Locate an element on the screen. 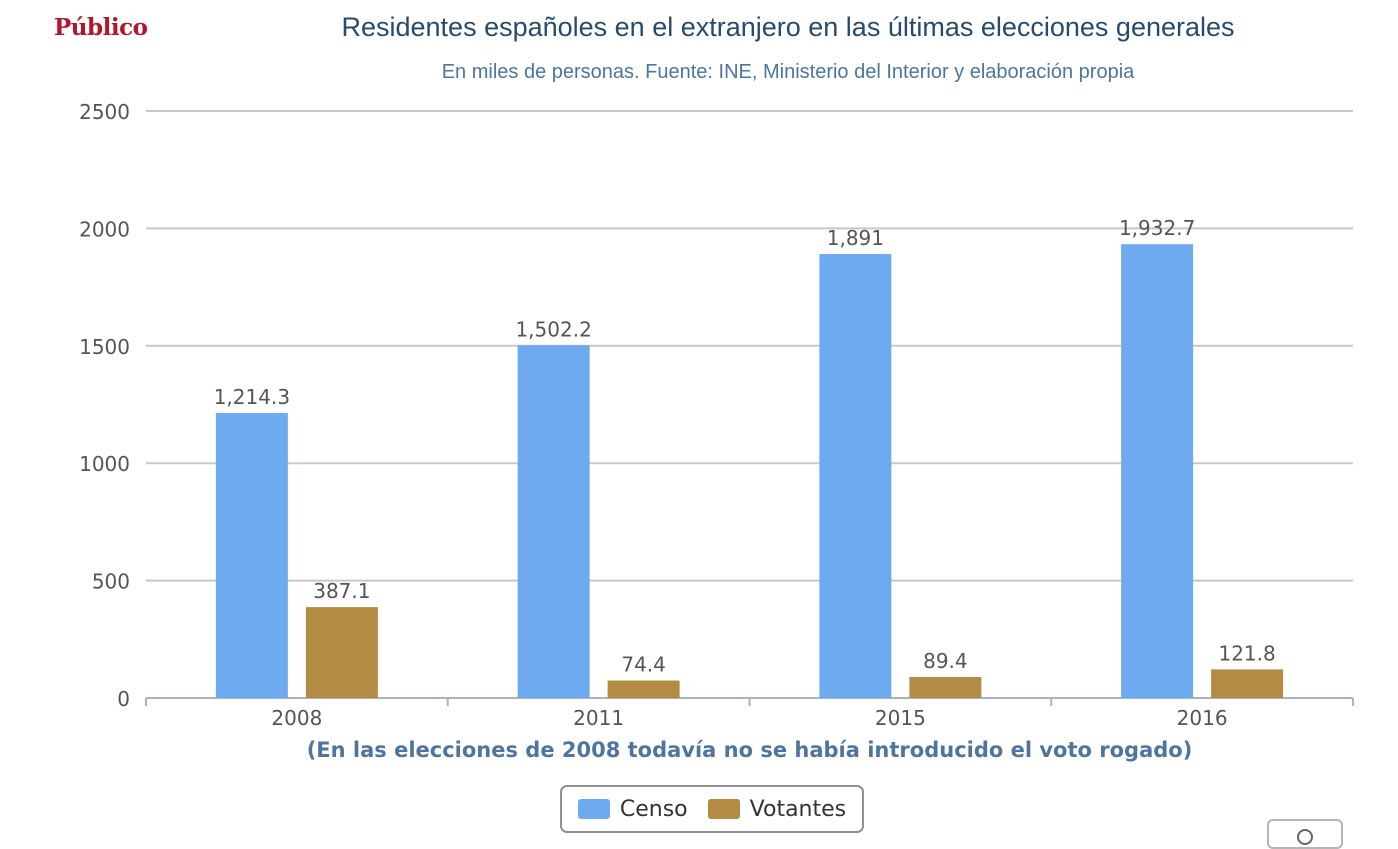 This screenshot has height=849, width=1398. x-tick-label: 2008 is located at coordinates (296, 718).